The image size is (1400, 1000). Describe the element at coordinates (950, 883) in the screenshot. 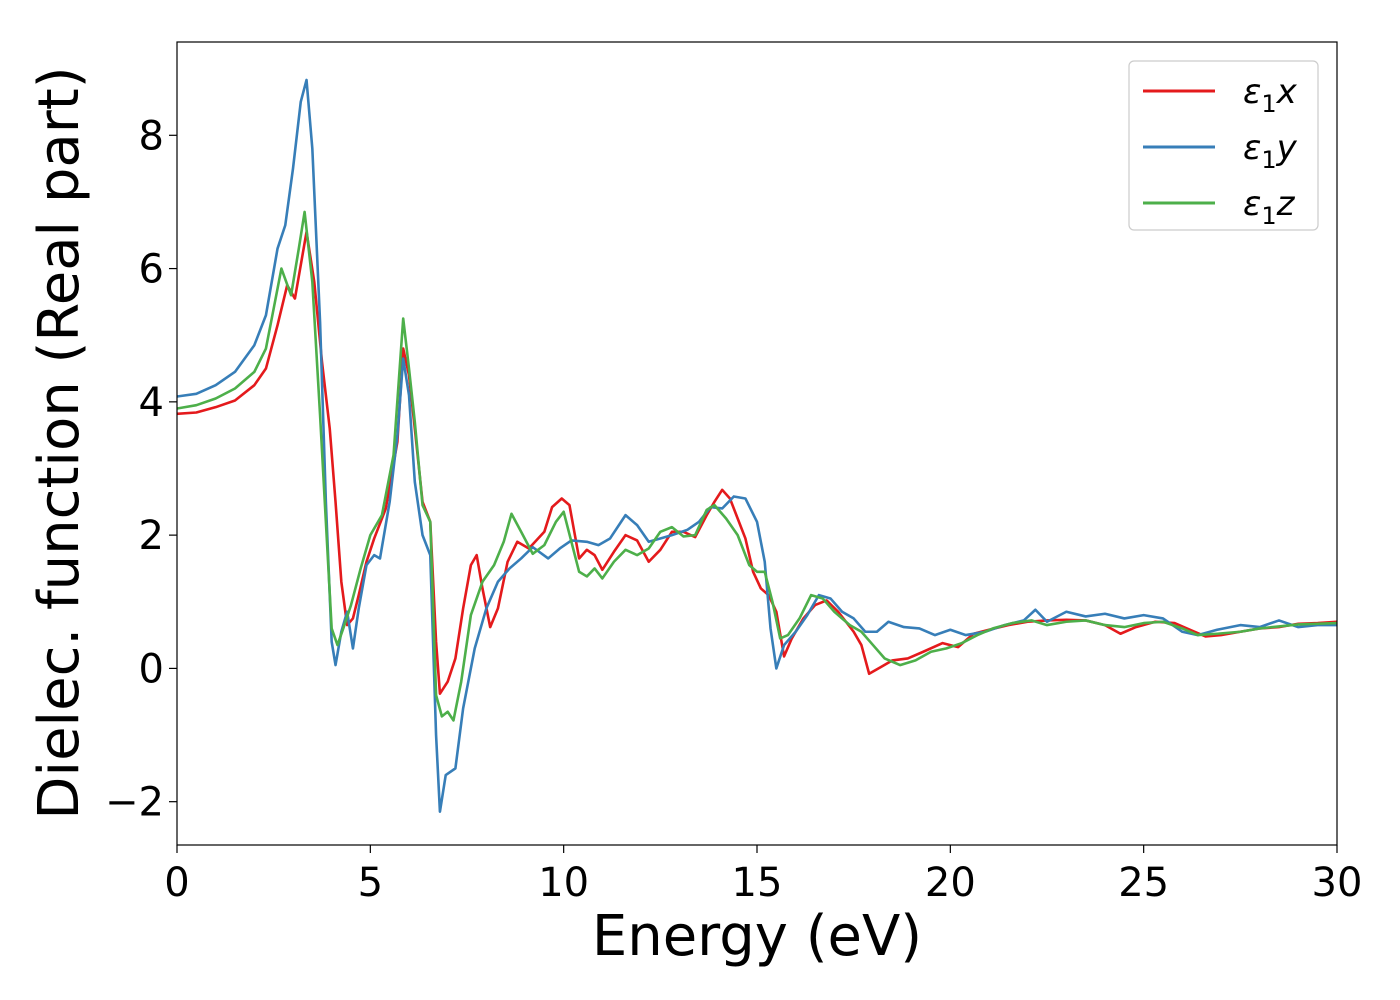

I see `x-tick-label: 20` at that location.